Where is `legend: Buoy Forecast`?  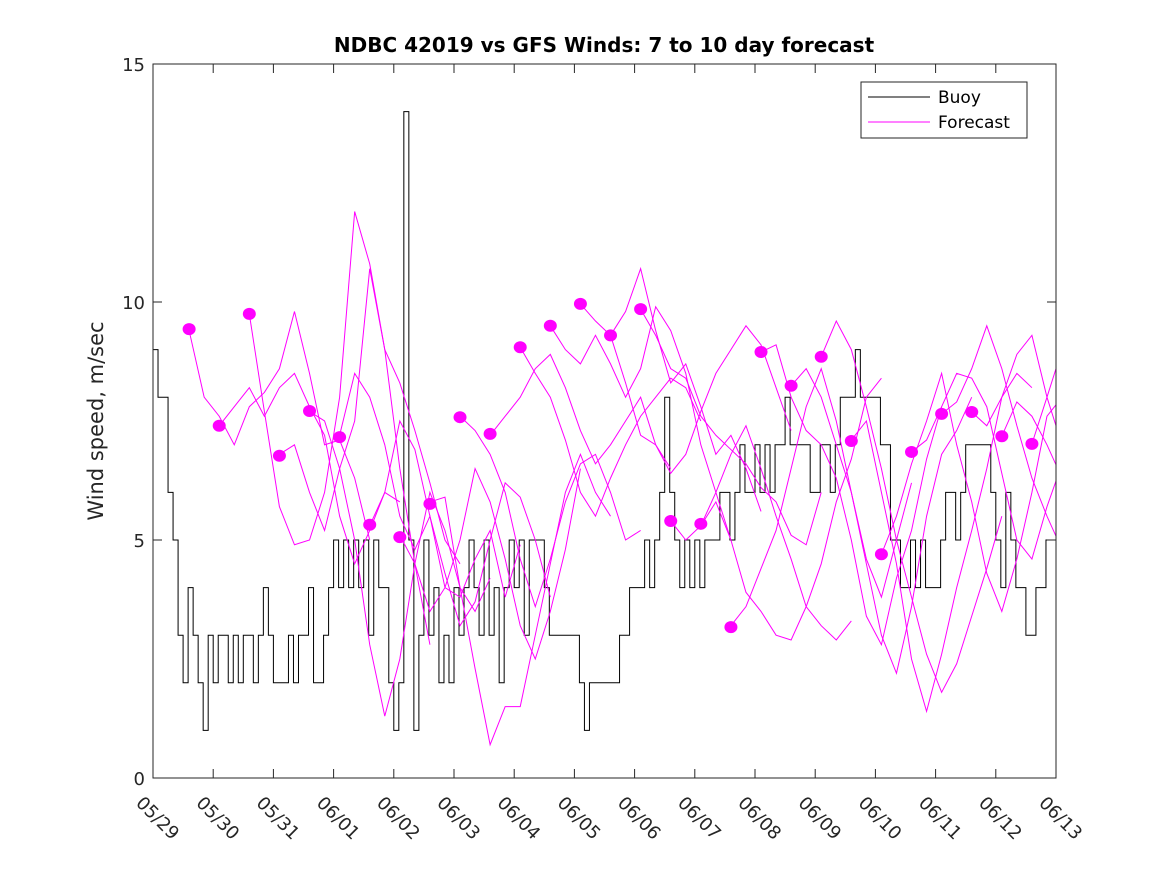
legend: Buoy Forecast is located at coordinates (944, 110).